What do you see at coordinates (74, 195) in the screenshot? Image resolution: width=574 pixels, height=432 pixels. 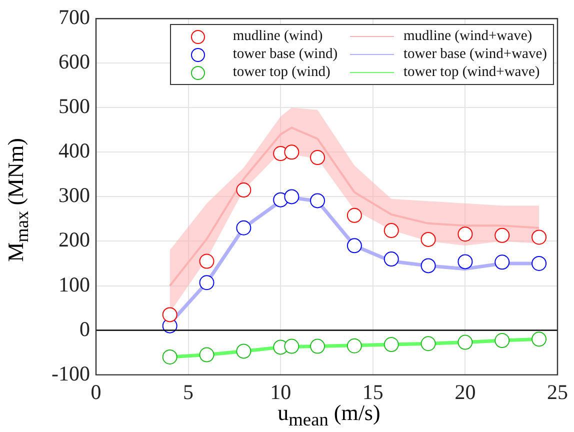 I see `y-tick-label: 300` at bounding box center [74, 195].